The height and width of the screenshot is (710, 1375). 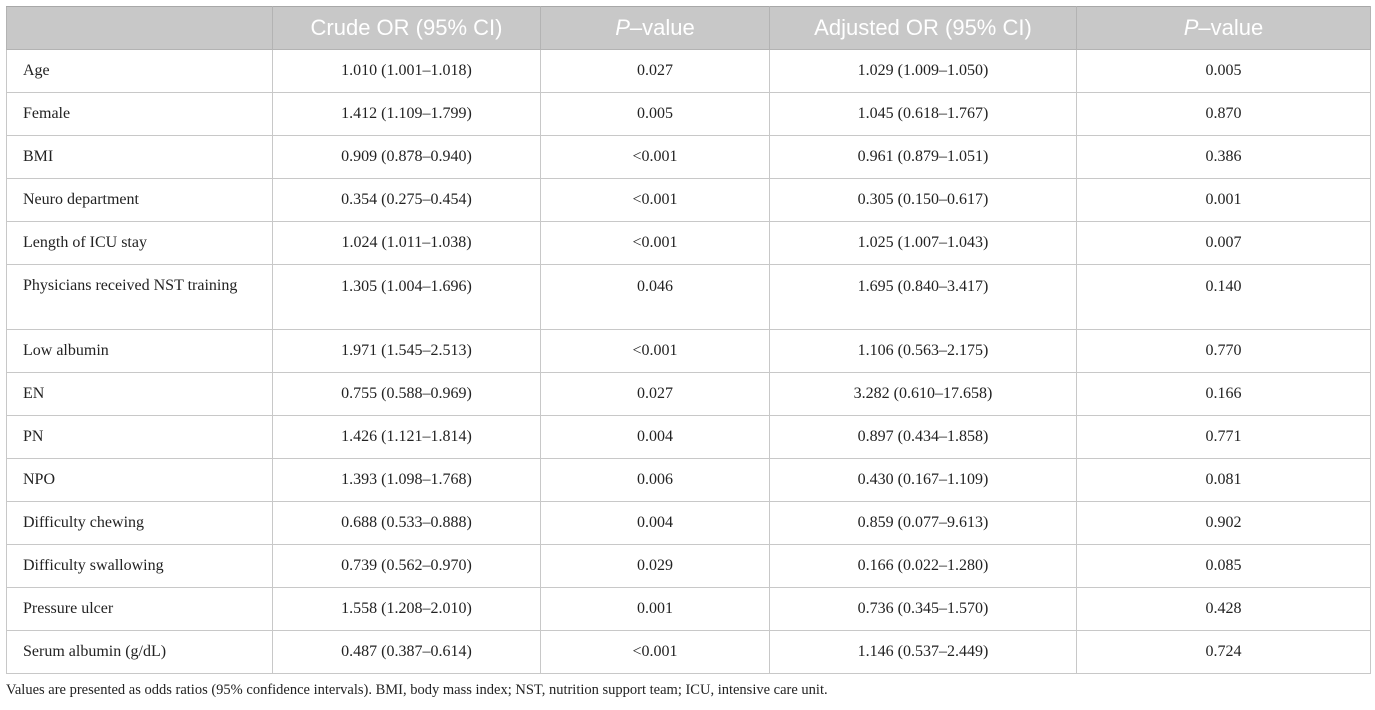 I want to click on adjusted-or-cell-text: 0.736 (0.345–1.570), so click(x=923, y=608).